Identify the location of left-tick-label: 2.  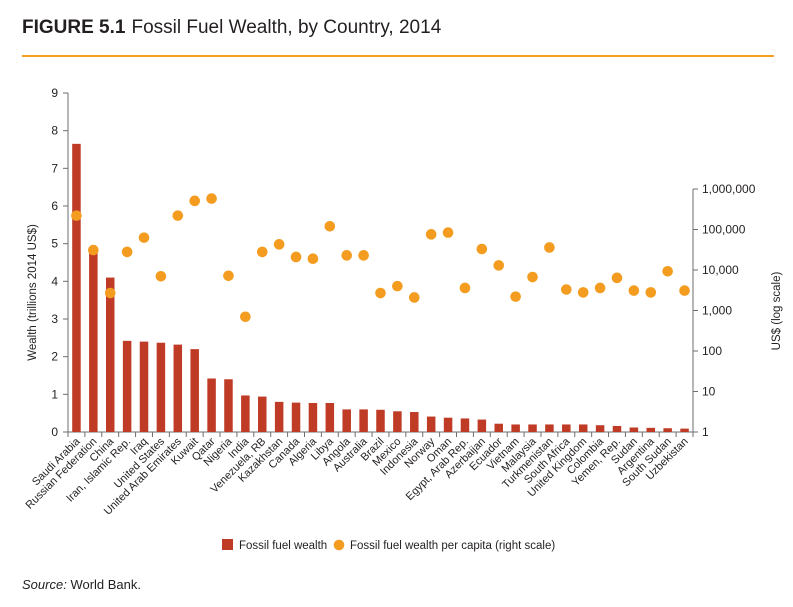
(54, 357).